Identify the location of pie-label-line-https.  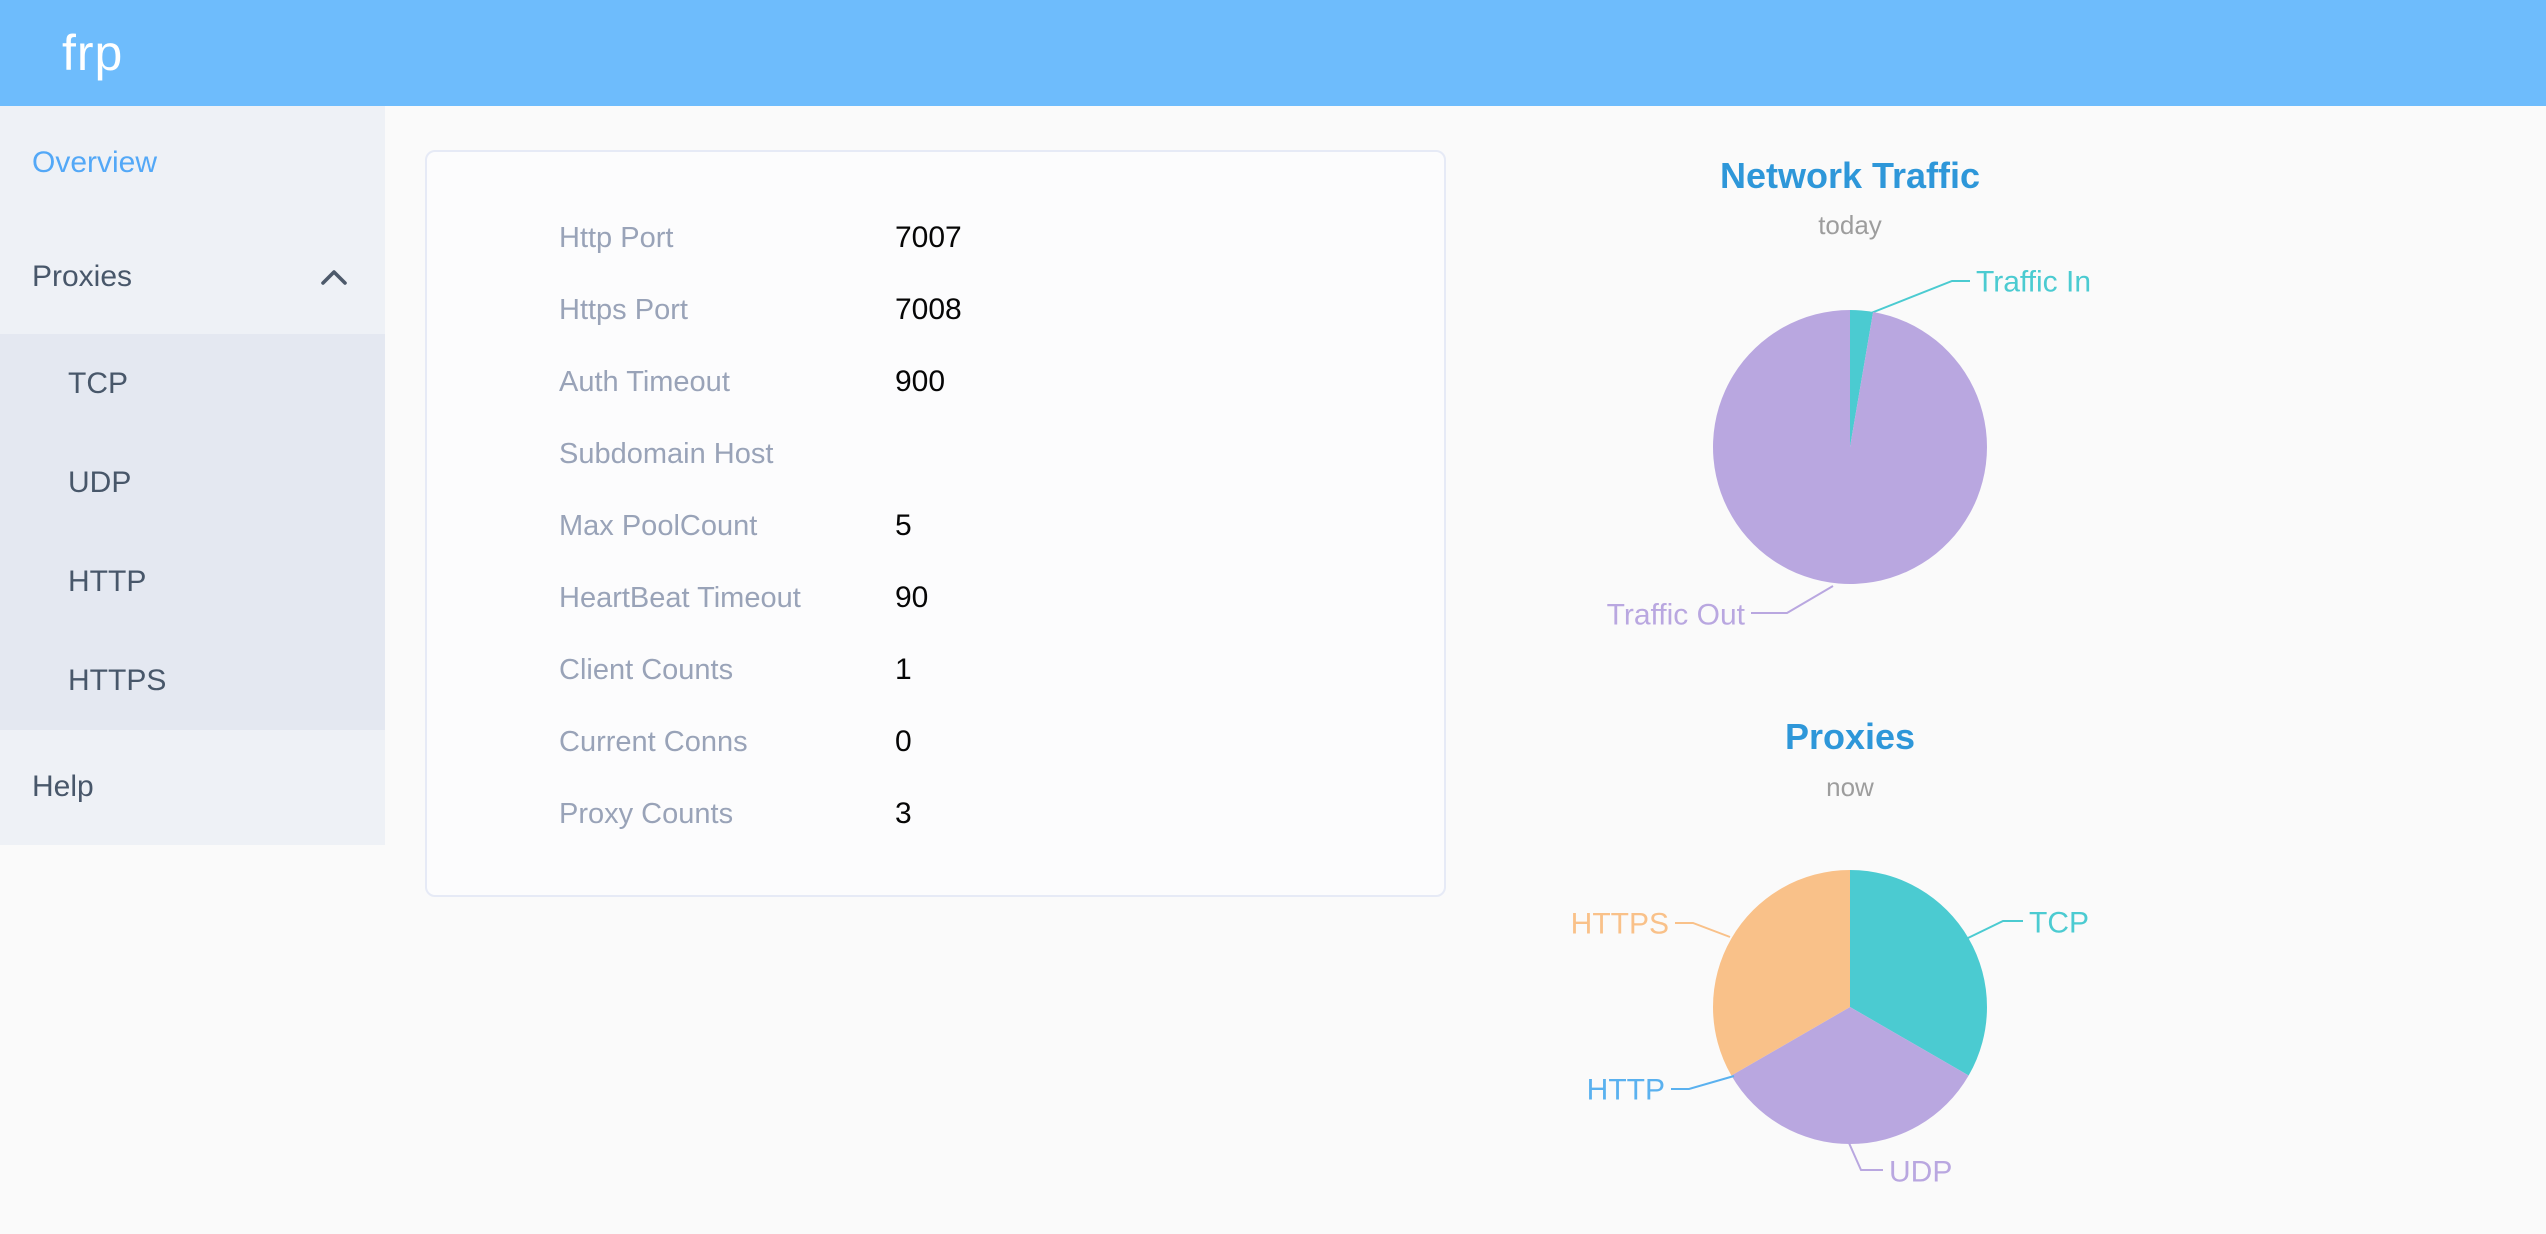
(1703, 930).